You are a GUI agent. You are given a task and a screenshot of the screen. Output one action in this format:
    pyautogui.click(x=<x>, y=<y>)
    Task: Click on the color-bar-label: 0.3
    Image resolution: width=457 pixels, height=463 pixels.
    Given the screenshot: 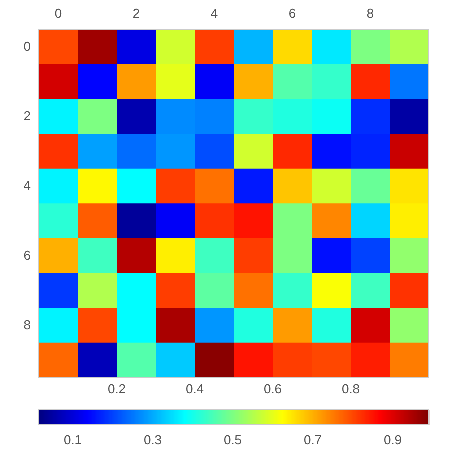 What is the action you would take?
    pyautogui.click(x=153, y=440)
    